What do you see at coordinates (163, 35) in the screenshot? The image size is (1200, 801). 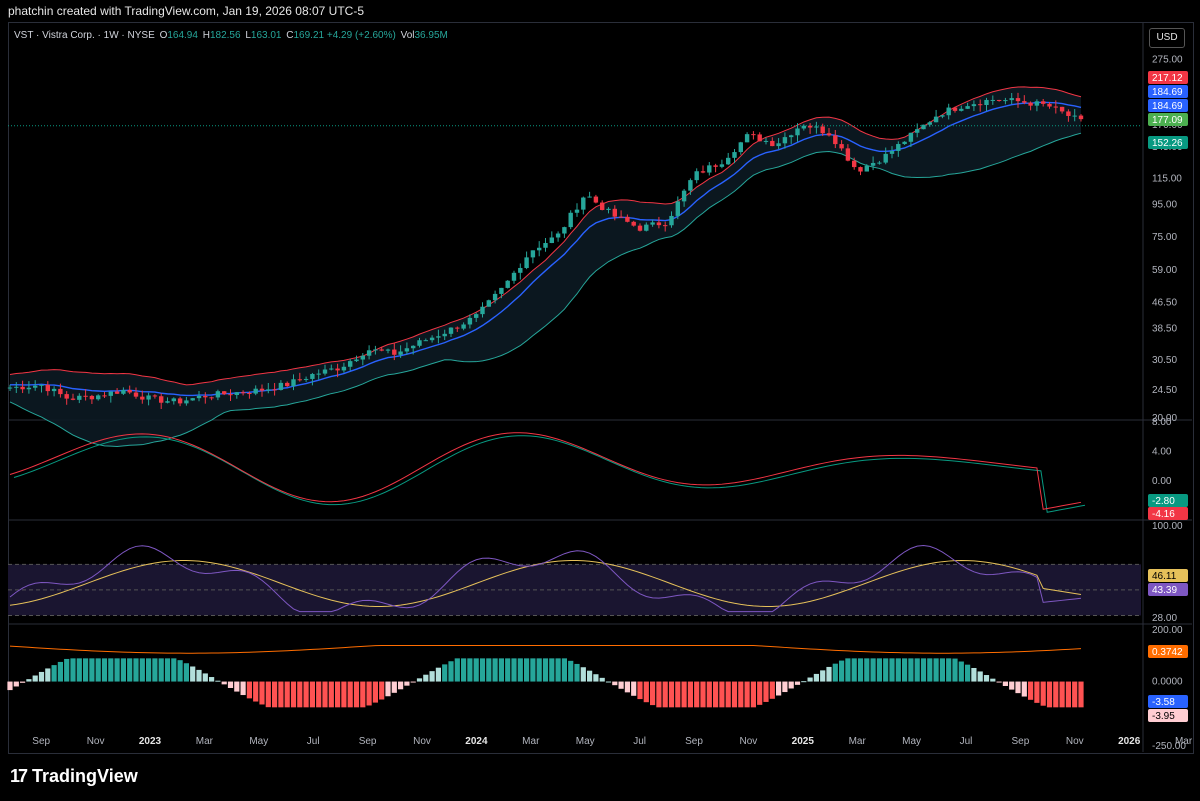 I see `open-label: O` at bounding box center [163, 35].